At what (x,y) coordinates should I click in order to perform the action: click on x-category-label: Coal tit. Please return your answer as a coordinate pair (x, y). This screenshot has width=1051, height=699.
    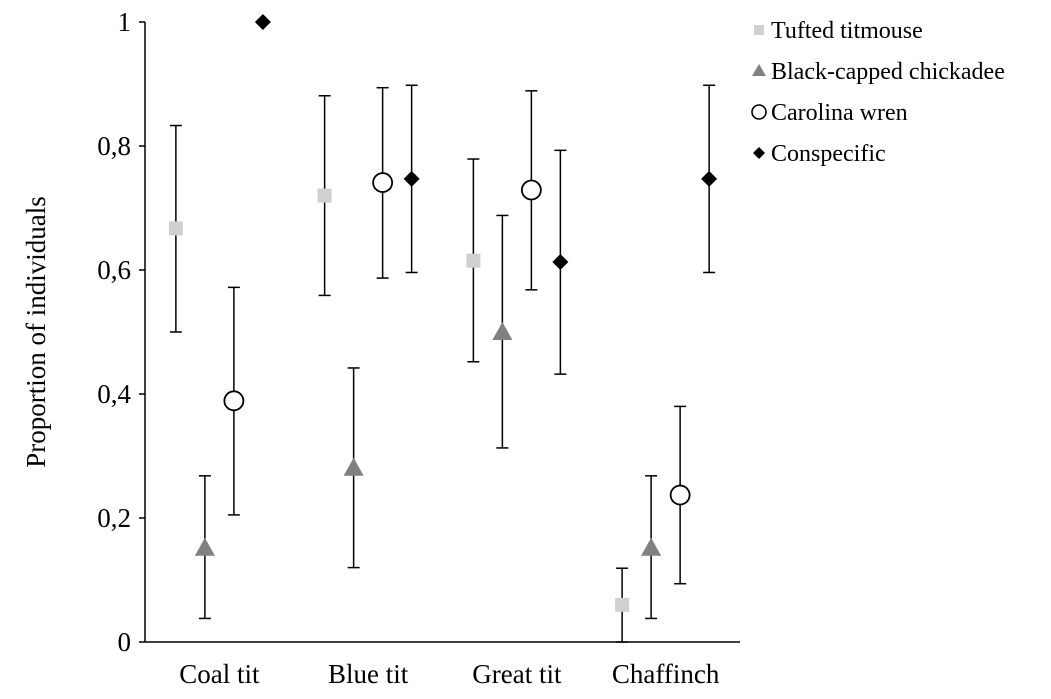
    Looking at the image, I should click on (219, 674).